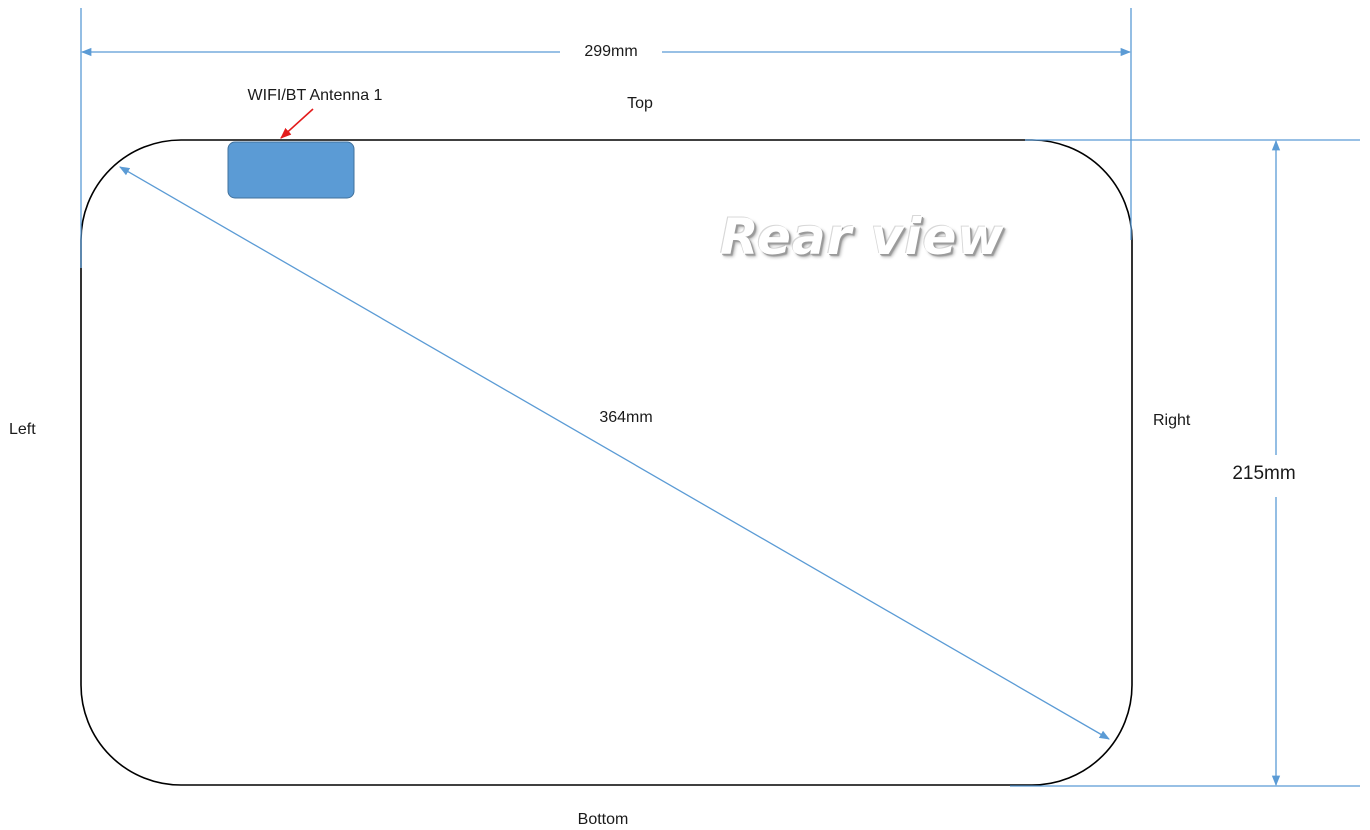 The image size is (1370, 830). Describe the element at coordinates (862, 237) in the screenshot. I see `diagram-title: Rear view` at that location.